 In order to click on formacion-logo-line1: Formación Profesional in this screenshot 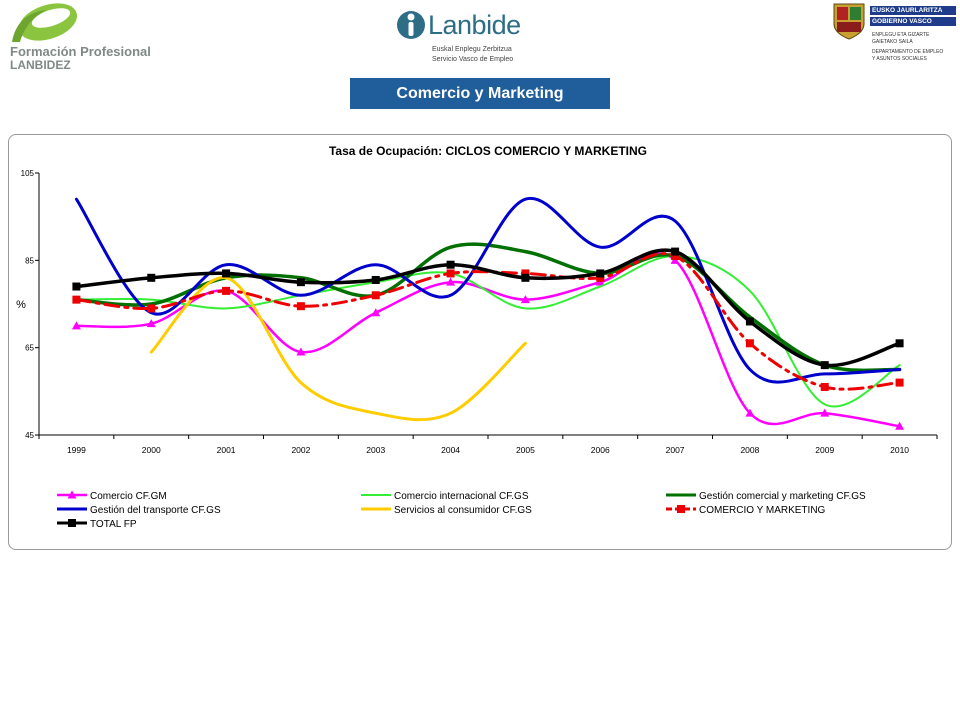, I will do `click(80, 51)`.